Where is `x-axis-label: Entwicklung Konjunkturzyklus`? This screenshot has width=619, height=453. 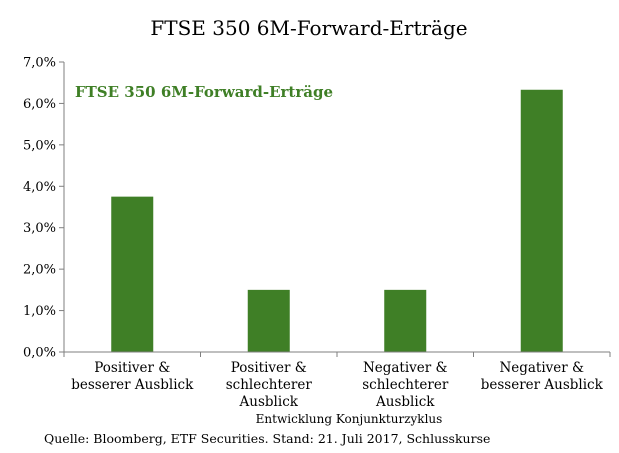
x-axis-label: Entwicklung Konjunkturzyklus is located at coordinates (349, 419).